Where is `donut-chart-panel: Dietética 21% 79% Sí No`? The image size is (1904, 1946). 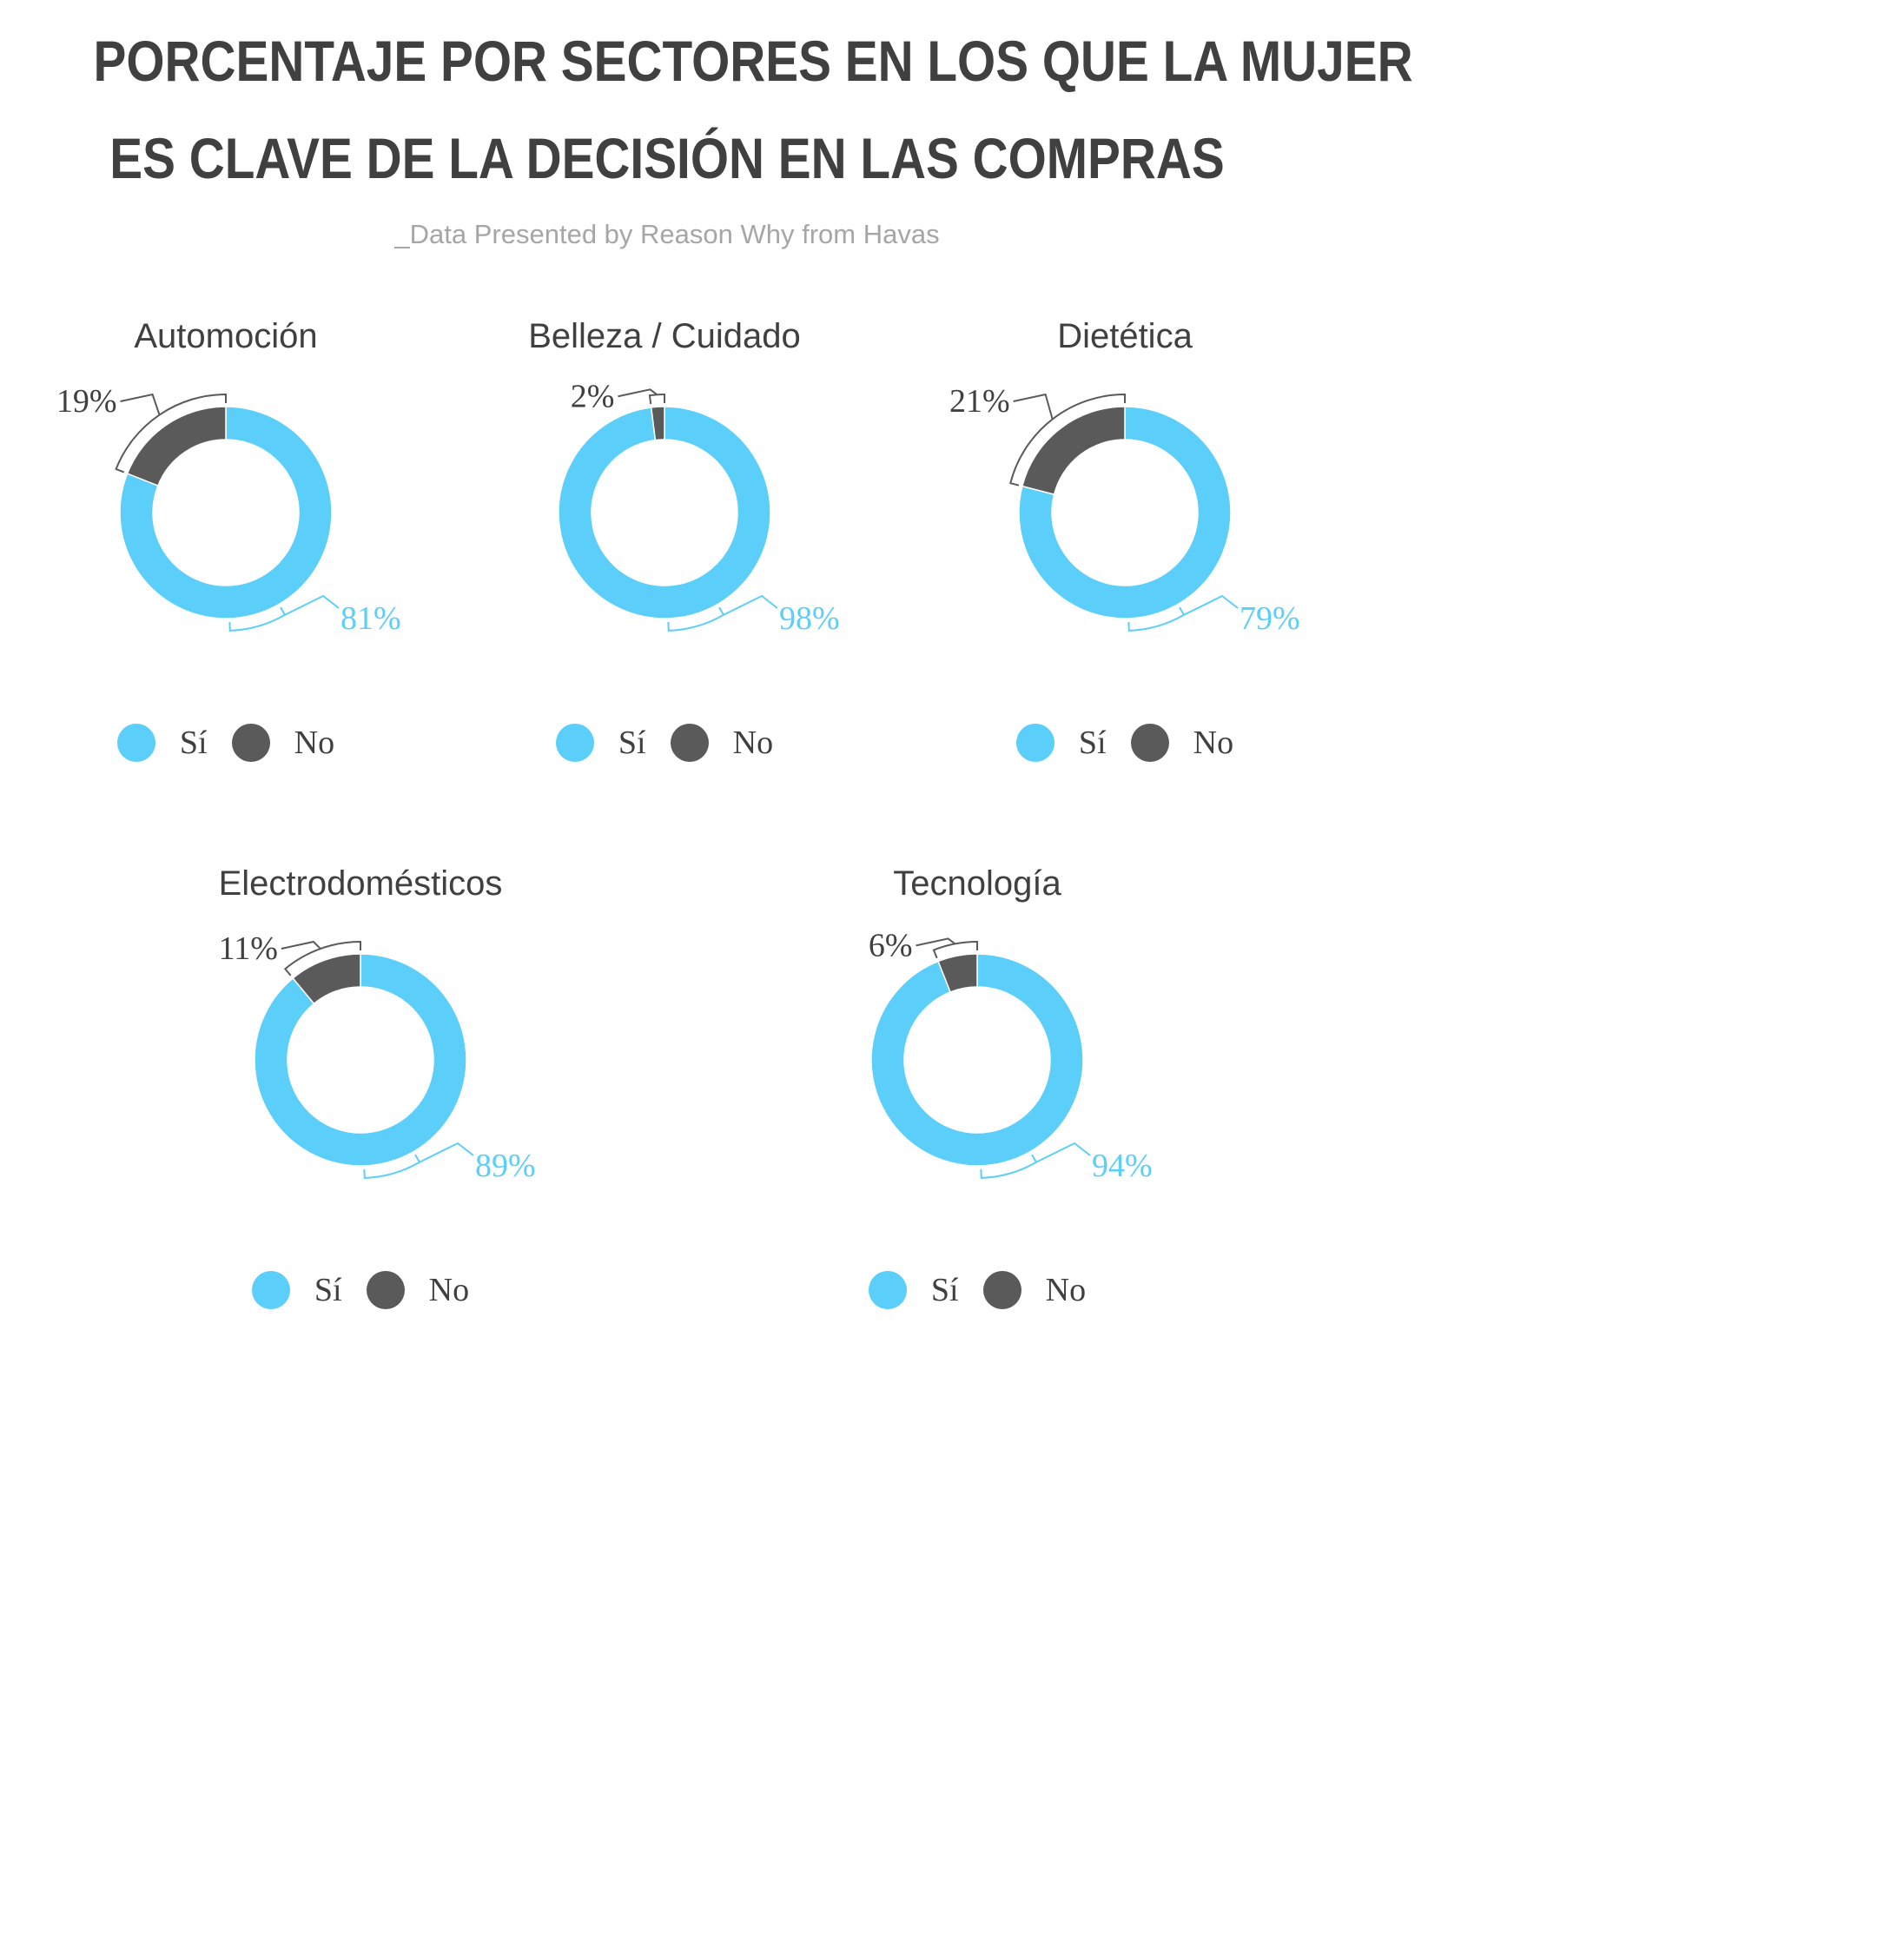 donut-chart-panel: Dietética 21% 79% Sí No is located at coordinates (1125, 560).